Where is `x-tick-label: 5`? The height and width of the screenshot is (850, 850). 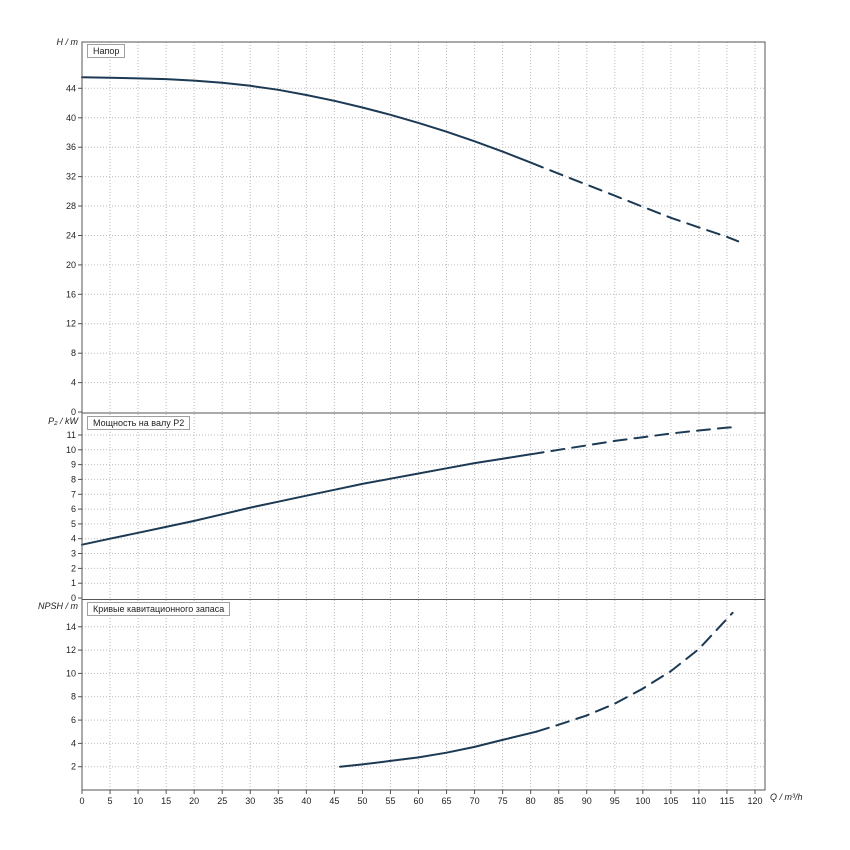
x-tick-label: 5 is located at coordinates (110, 801).